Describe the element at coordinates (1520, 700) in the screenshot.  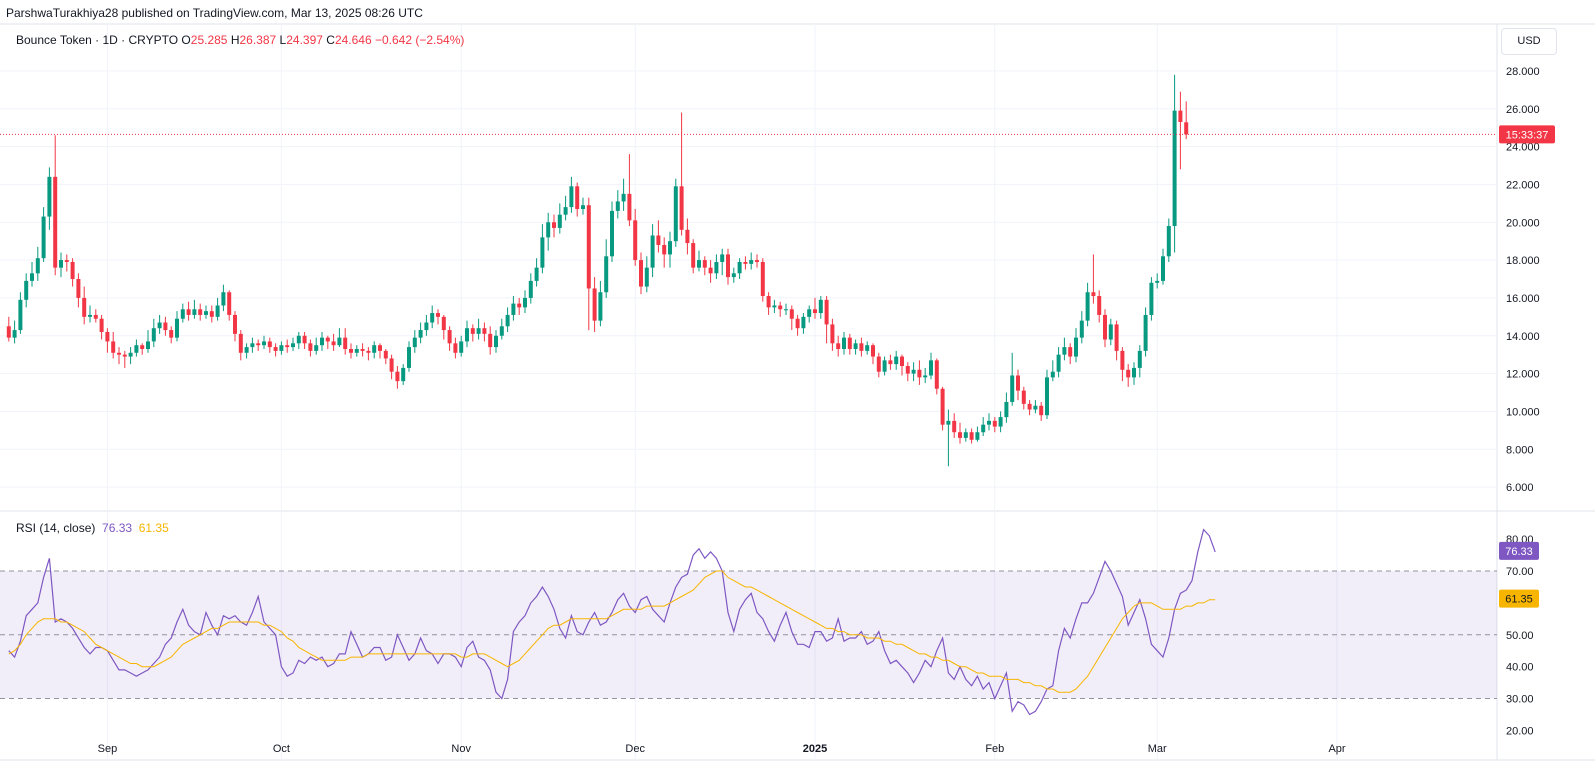
I see `rsi-tick-label: 30.00` at that location.